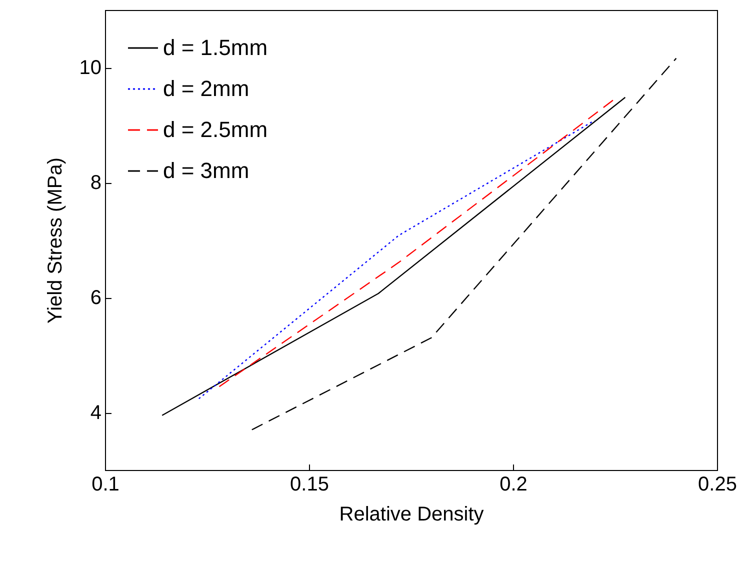  Describe the element at coordinates (309, 485) in the screenshot. I see `x-tick-label: 0.15` at that location.